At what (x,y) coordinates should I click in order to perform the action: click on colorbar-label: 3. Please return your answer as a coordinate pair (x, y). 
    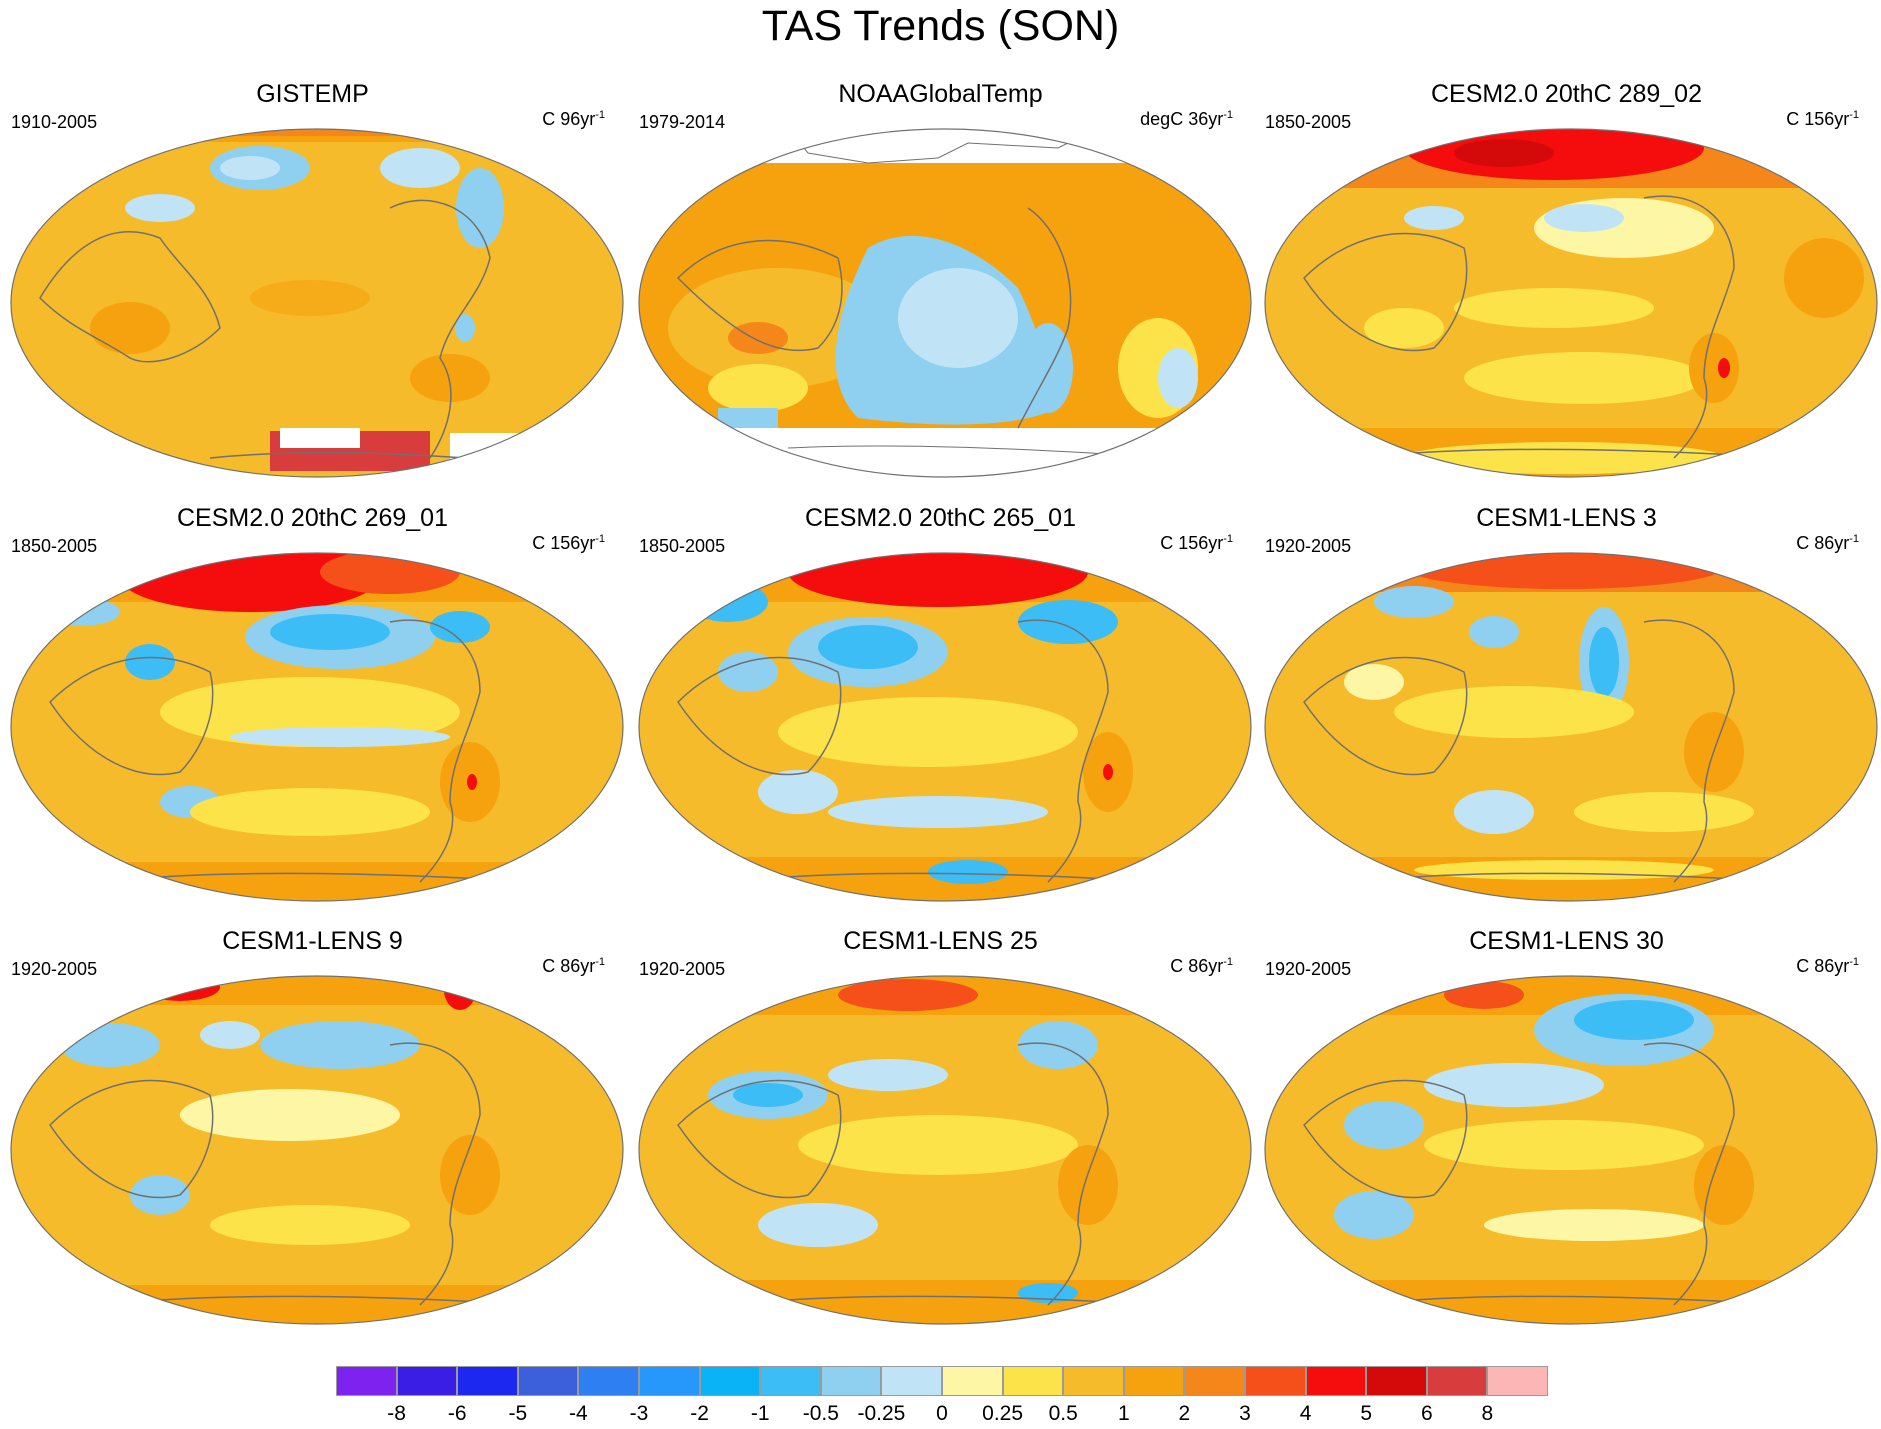
    Looking at the image, I should click on (1245, 1413).